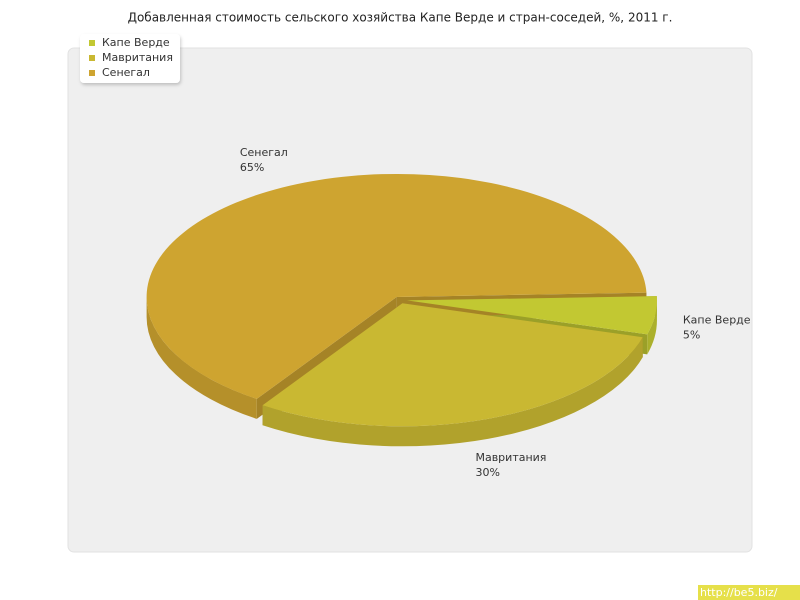  I want to click on legend-box, so click(130, 58).